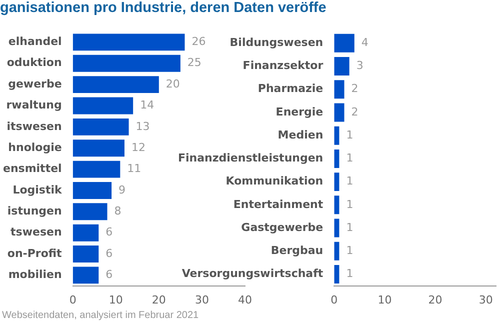  Describe the element at coordinates (173, 83) in the screenshot. I see `data-label: 20` at that location.